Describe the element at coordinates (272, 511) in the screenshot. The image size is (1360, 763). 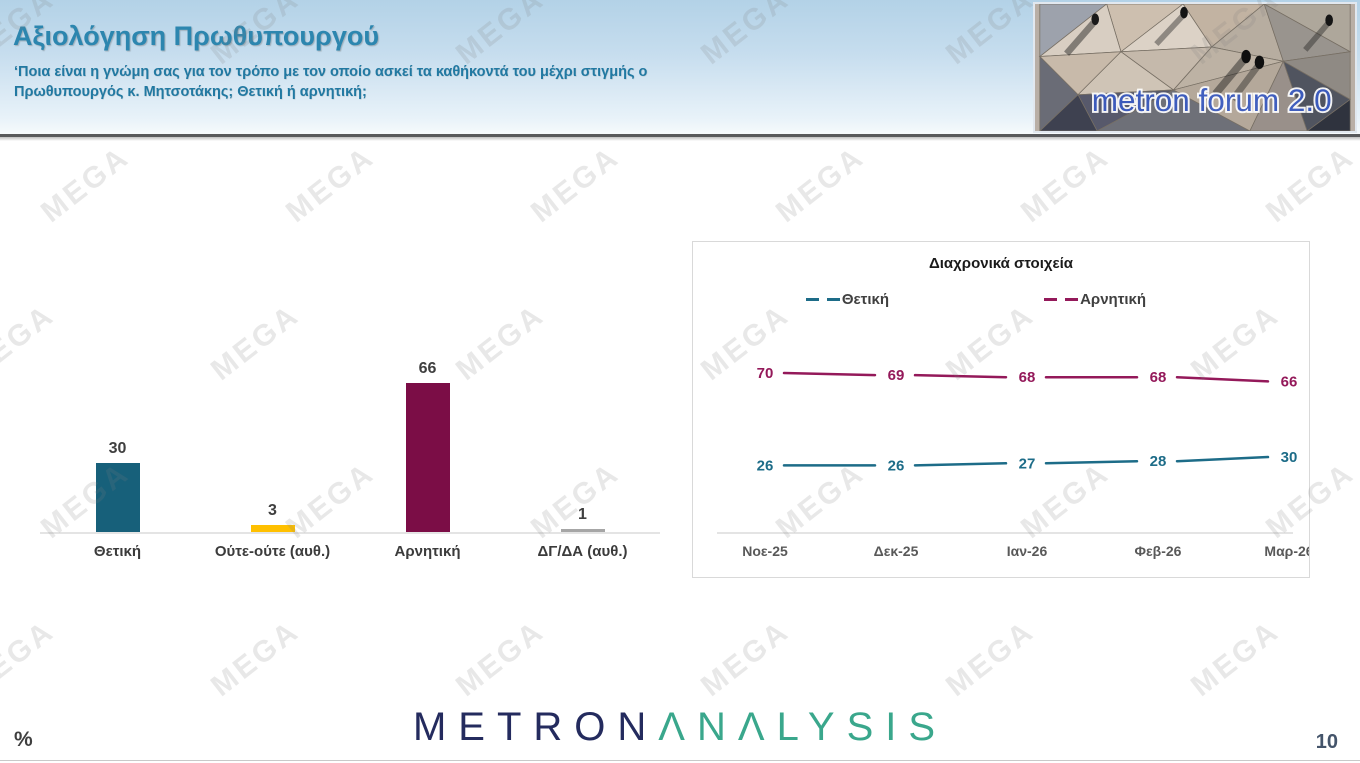
I see `bar-value-label: 3` at that location.